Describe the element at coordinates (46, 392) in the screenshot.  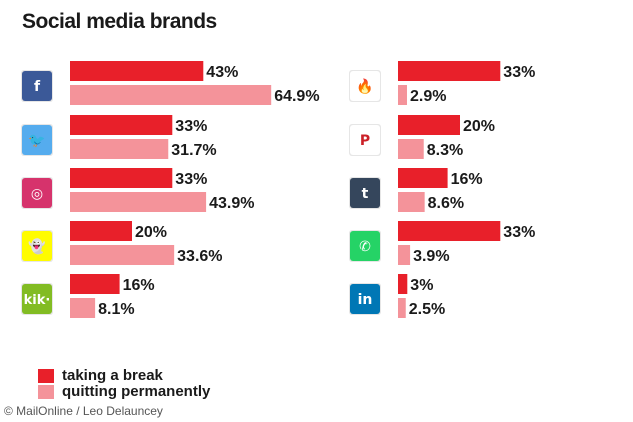
I see `legend-swatch-quit` at that location.